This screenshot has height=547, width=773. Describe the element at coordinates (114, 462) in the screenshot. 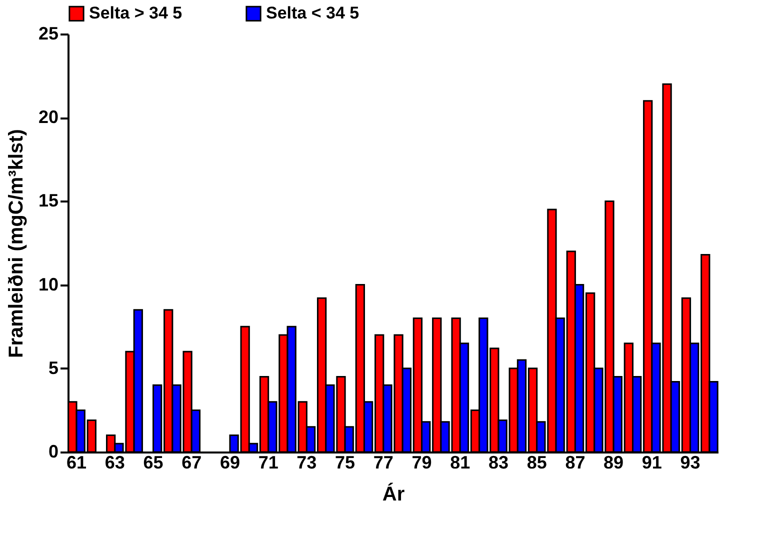

I see `x-tick-label: 63` at that location.